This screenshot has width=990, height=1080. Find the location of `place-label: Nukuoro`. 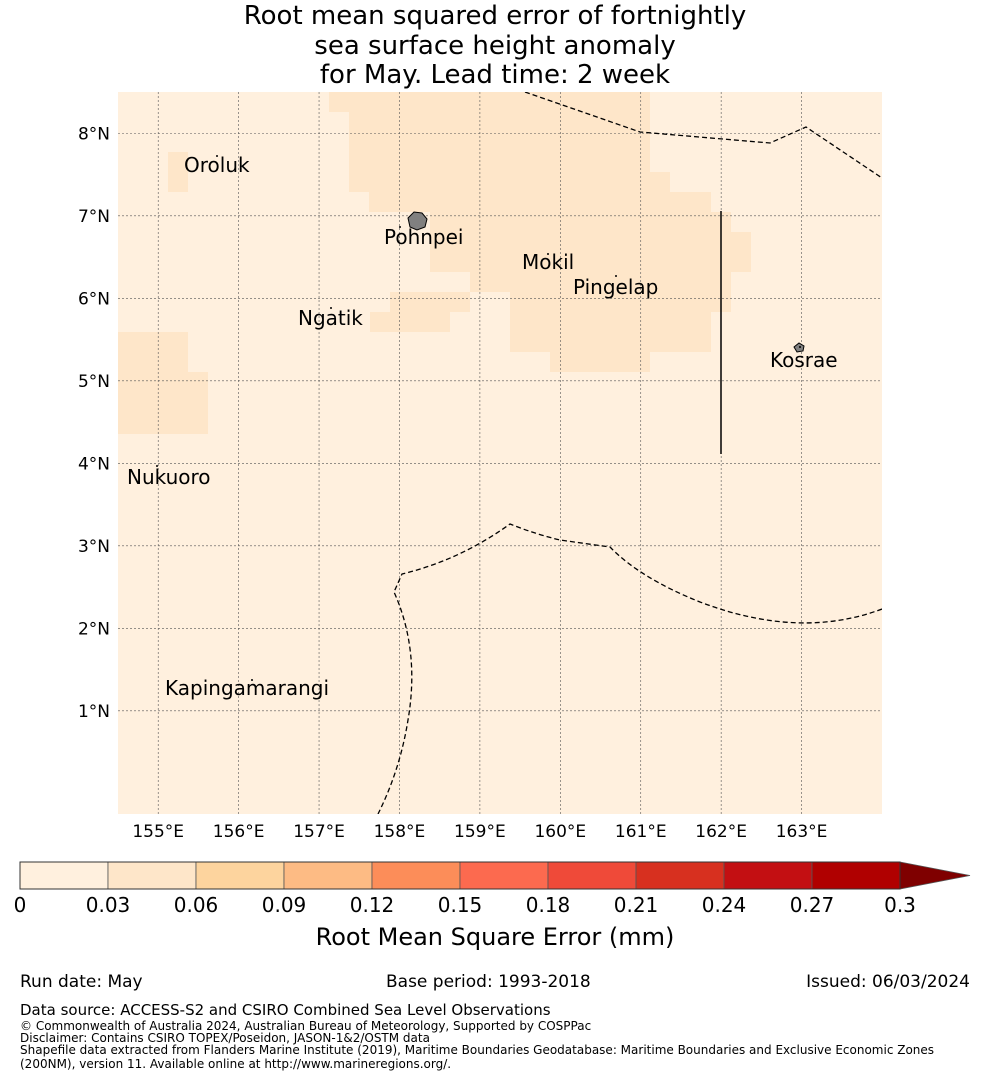

place-label: Nukuoro is located at coordinates (169, 477).